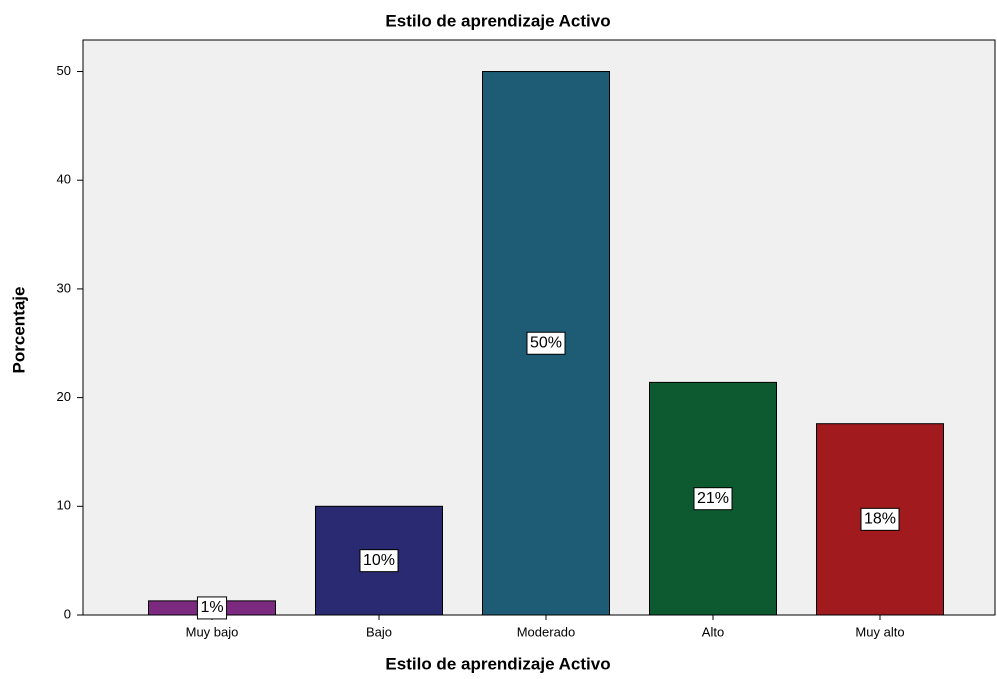 This screenshot has height=679, width=997. I want to click on y-tick-label: 40, so click(64, 179).